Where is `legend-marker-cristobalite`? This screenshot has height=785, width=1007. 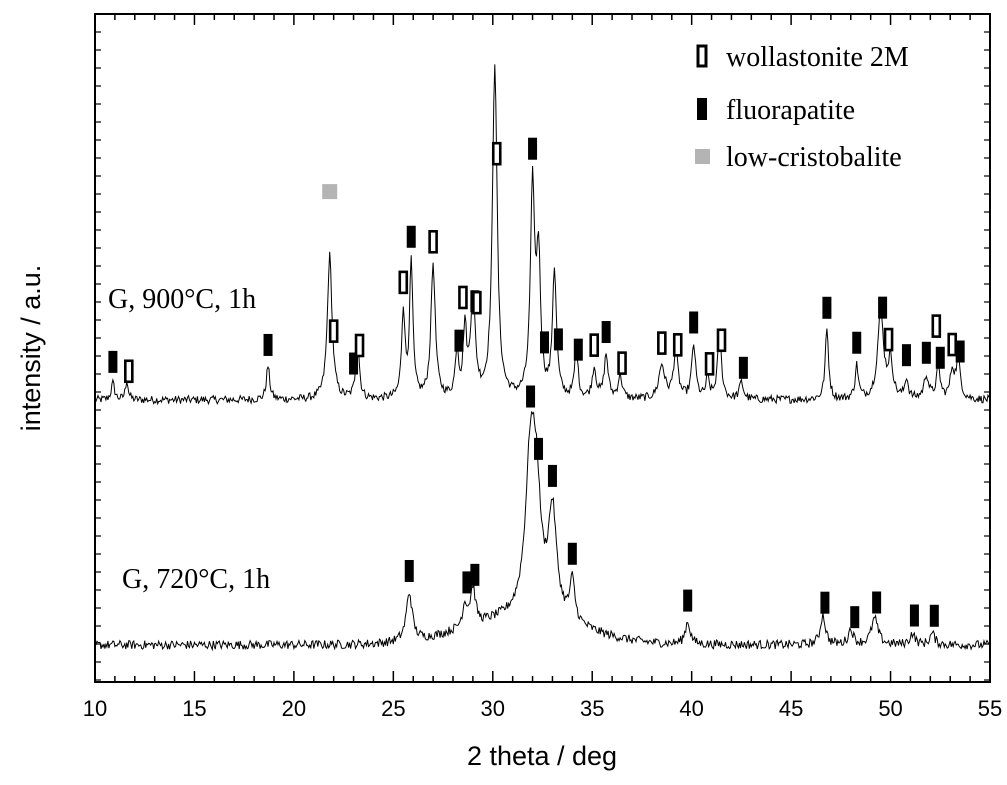
legend-marker-cristobalite is located at coordinates (702, 156).